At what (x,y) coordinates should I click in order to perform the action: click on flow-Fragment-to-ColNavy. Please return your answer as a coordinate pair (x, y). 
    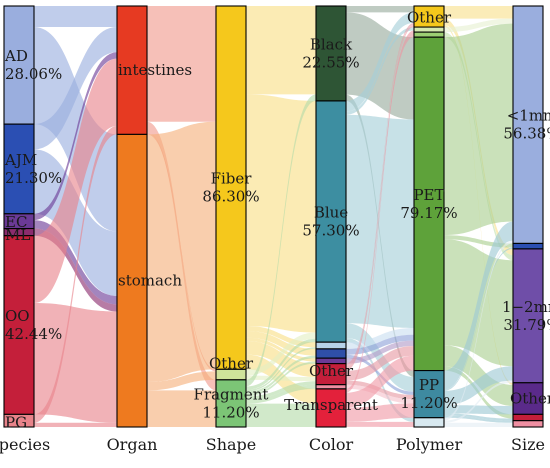
    Looking at the image, I should click on (281, 374).